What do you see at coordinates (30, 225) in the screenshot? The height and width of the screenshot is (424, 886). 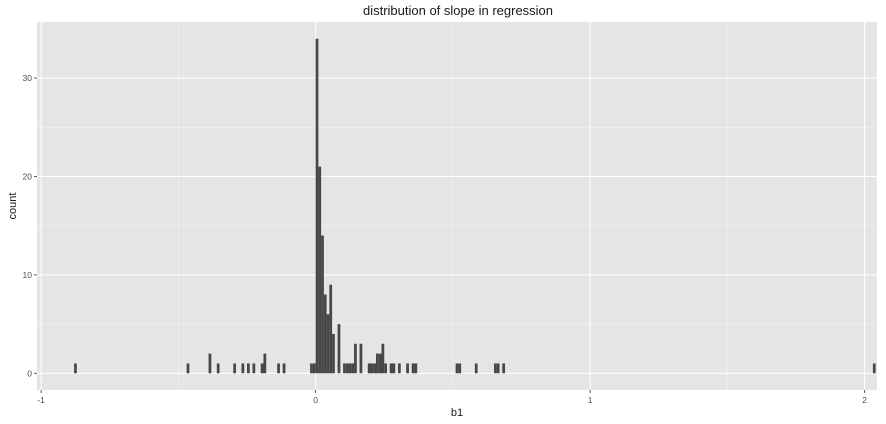 I see `y-axis: 0 10 20 30` at bounding box center [30, 225].